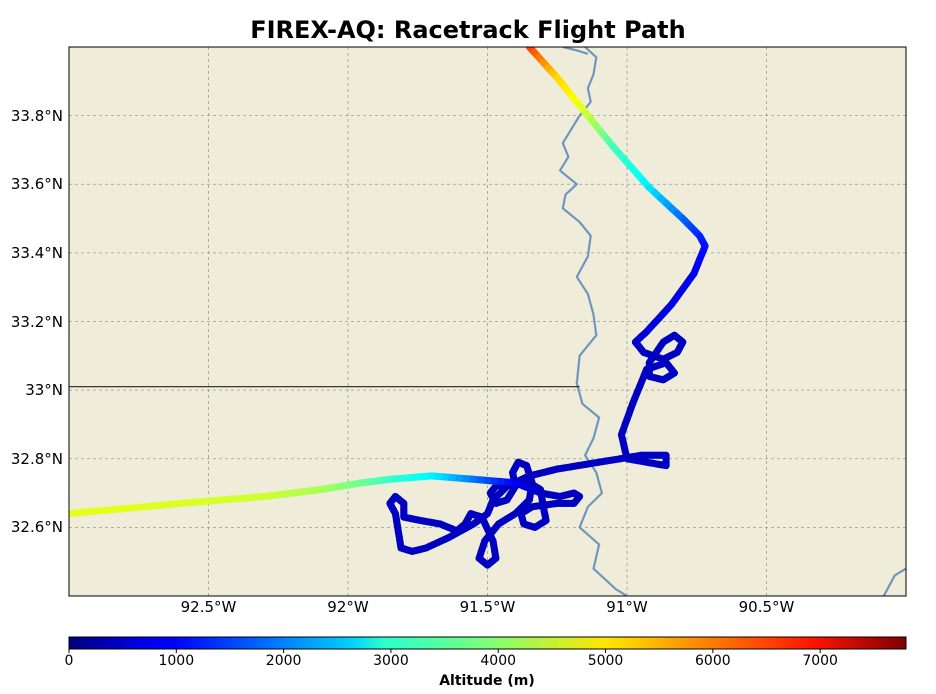 The width and height of the screenshot is (936, 694). What do you see at coordinates (208, 607) in the screenshot?
I see `lon-tick-label: 92.5°W` at bounding box center [208, 607].